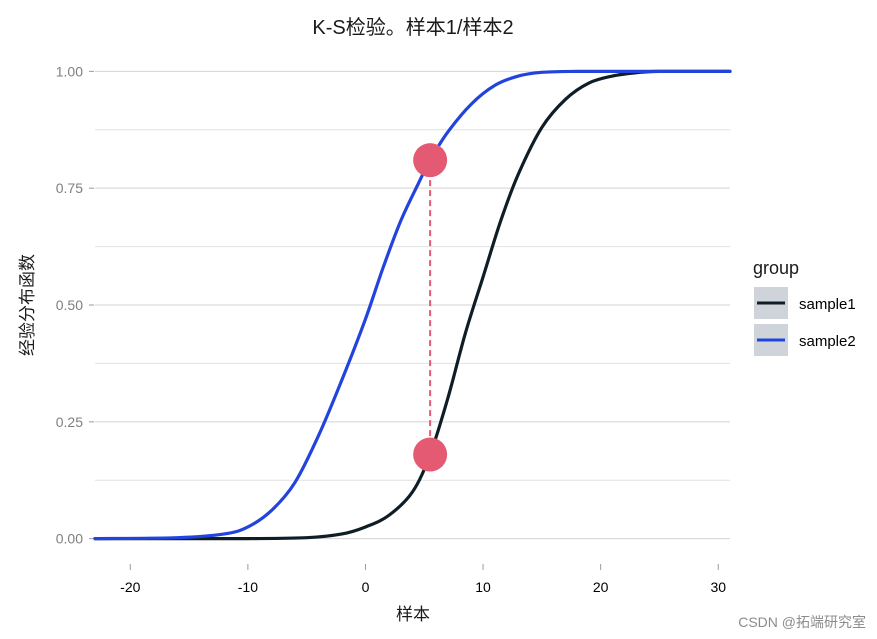  Describe the element at coordinates (27, 305) in the screenshot. I see `y-axis-label: 经验分布函数` at that location.